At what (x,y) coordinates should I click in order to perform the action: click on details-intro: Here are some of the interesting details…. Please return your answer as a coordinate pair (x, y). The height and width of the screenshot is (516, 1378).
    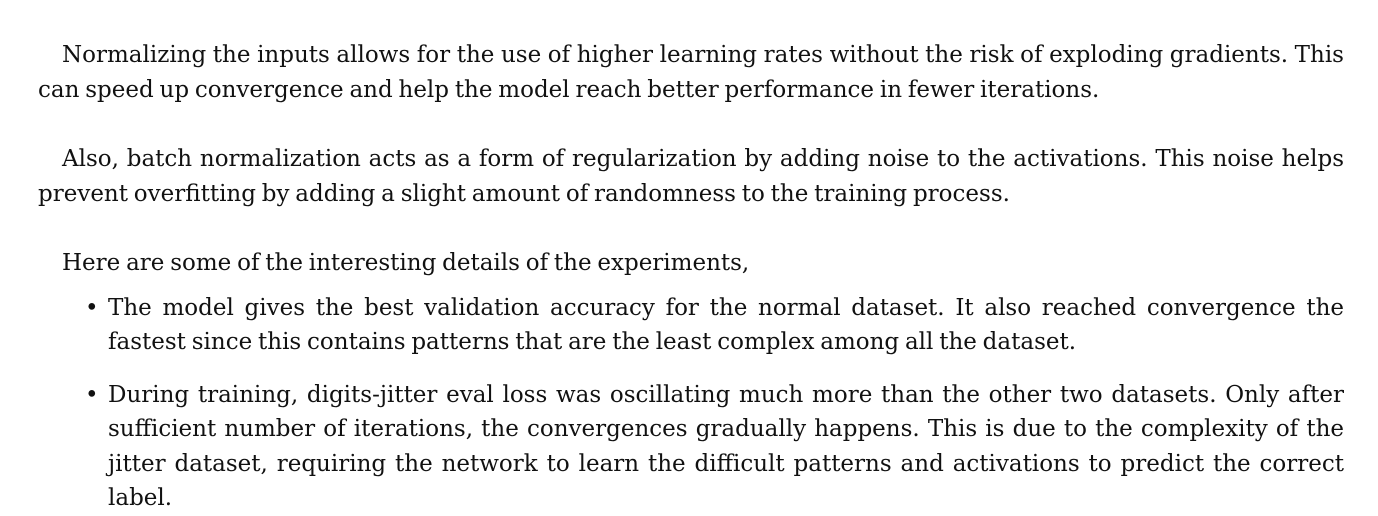
    Looking at the image, I should click on (406, 263).